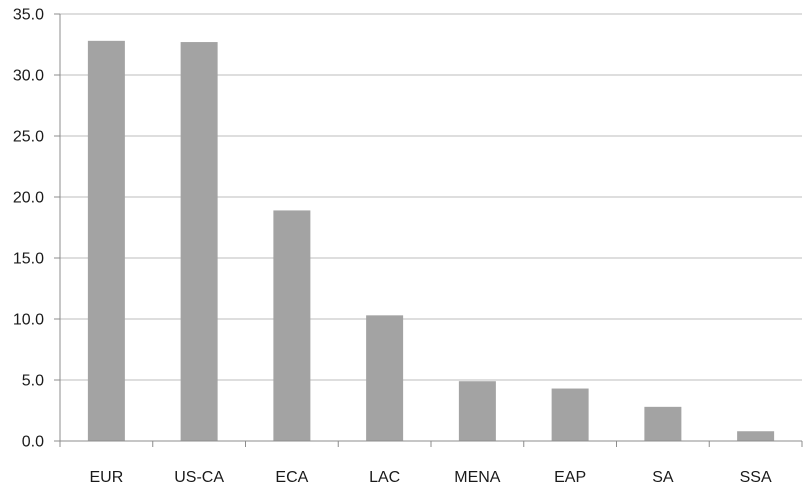  What do you see at coordinates (199, 477) in the screenshot?
I see `x-tick-label: US-CA` at bounding box center [199, 477].